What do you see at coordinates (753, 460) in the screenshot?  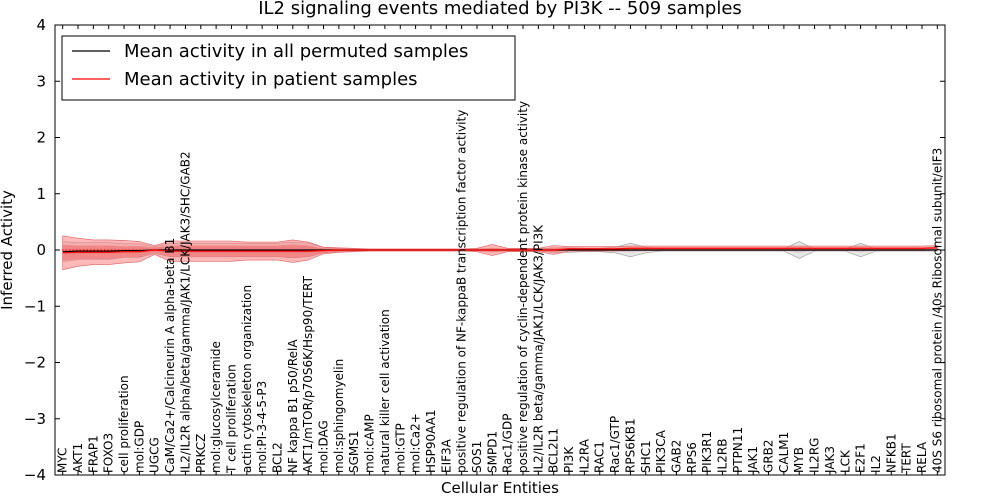 I see `x-category-label: JAK1` at bounding box center [753, 460].